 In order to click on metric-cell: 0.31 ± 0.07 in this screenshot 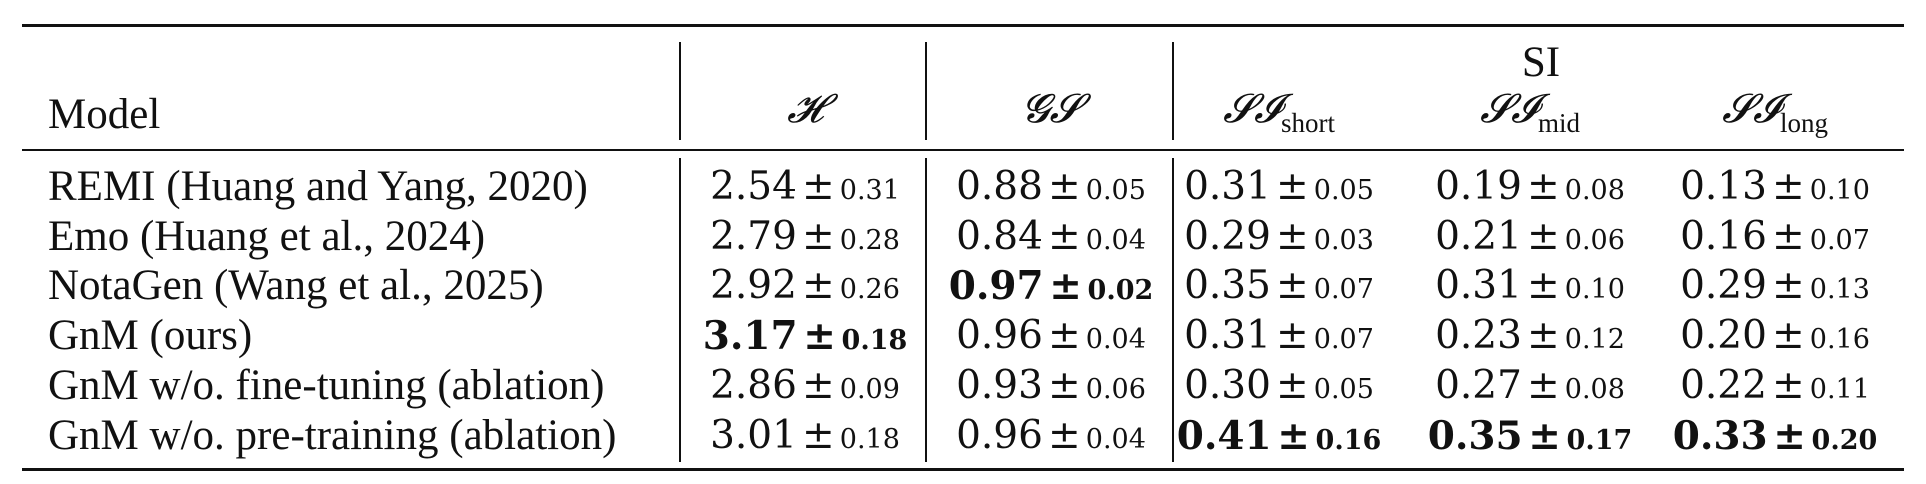, I will do `click(1279, 335)`.